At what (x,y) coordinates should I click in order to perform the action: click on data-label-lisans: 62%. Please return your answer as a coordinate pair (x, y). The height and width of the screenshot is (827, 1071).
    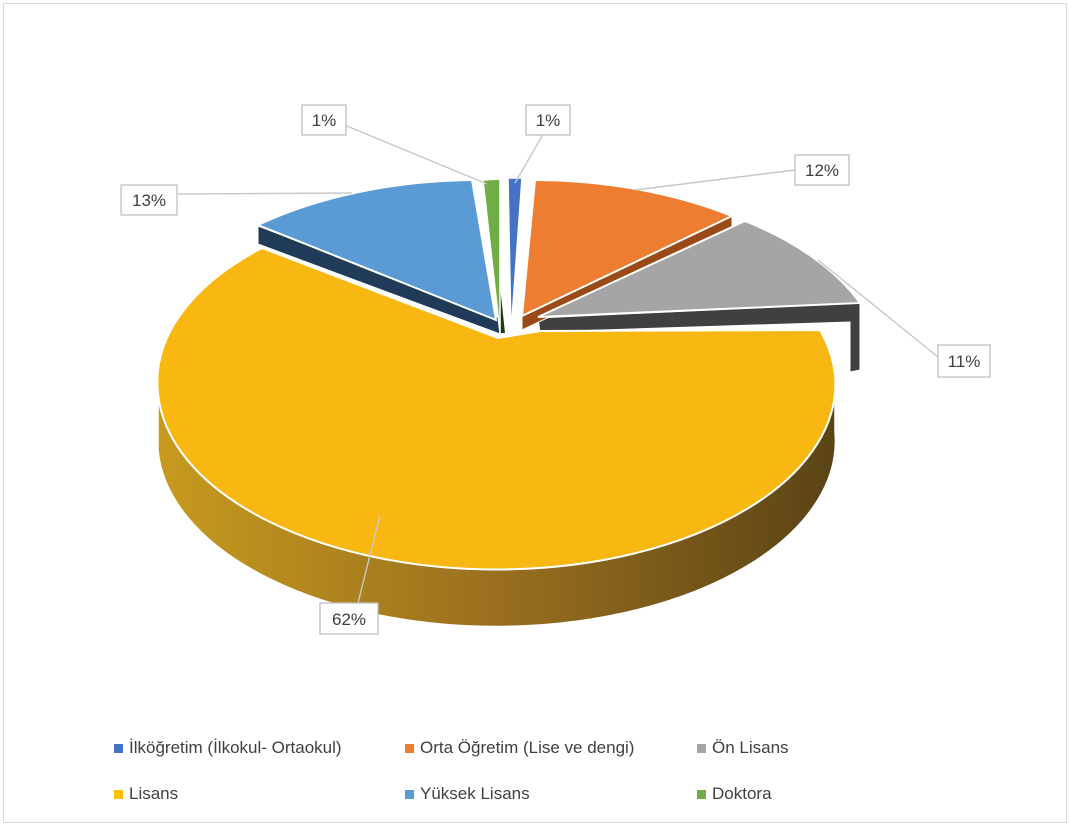
    Looking at the image, I should click on (349, 618).